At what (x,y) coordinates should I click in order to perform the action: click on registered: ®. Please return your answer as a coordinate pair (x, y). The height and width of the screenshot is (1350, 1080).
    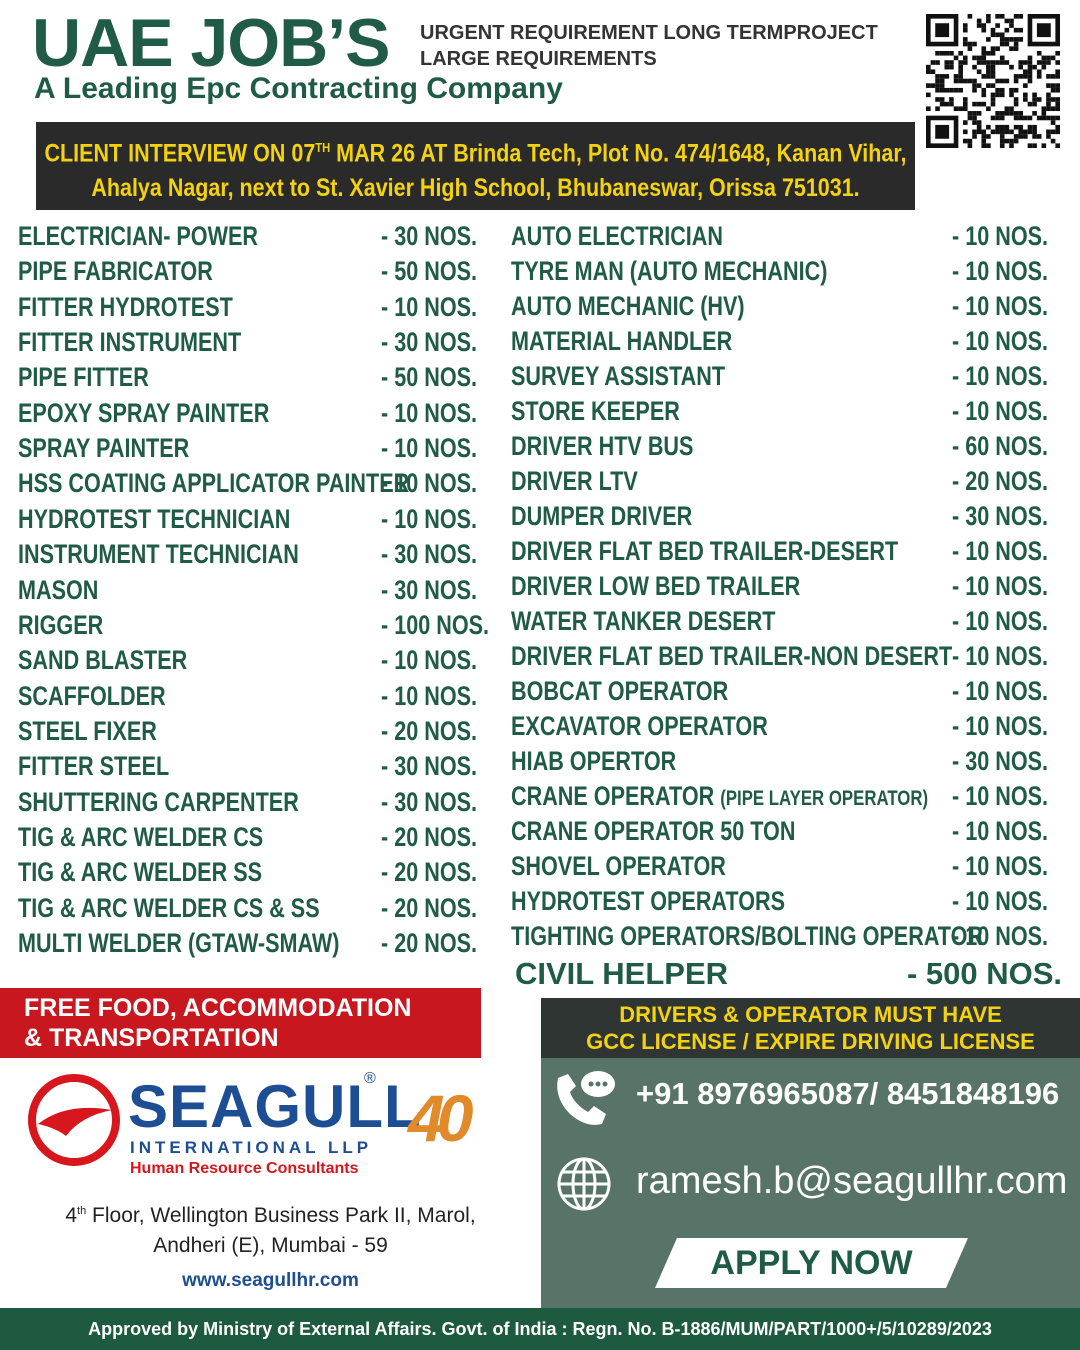
    Looking at the image, I should click on (370, 1078).